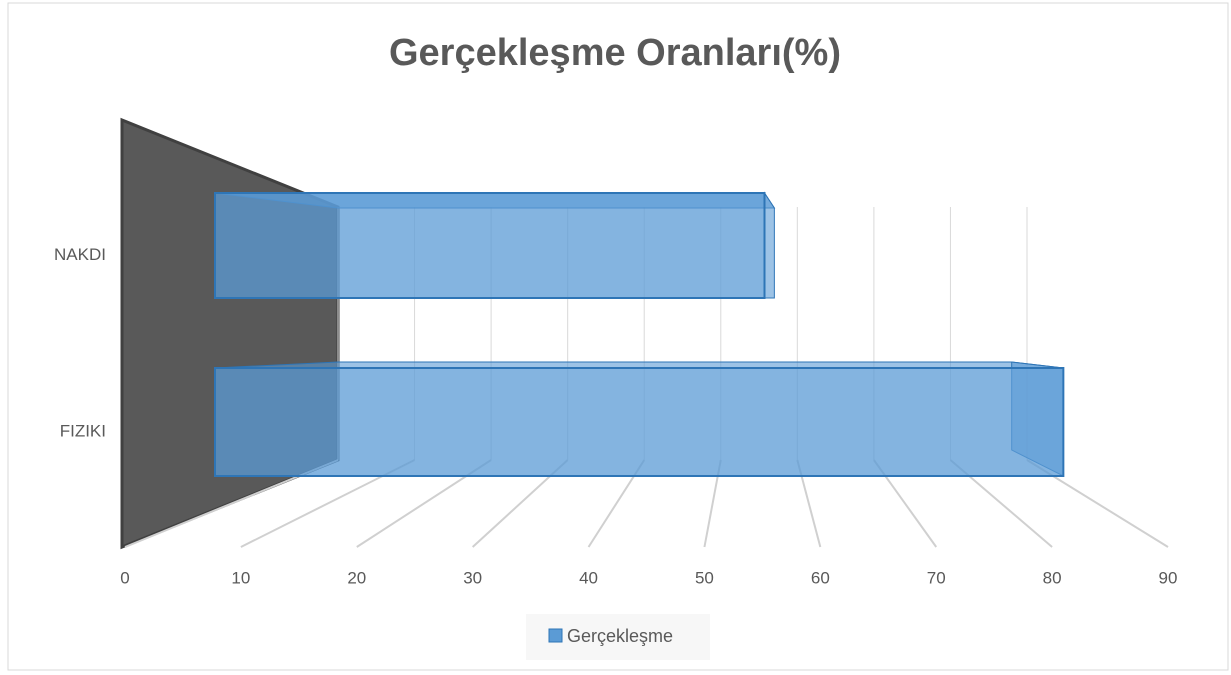  Describe the element at coordinates (615, 53) in the screenshot. I see `chart-title: Gerçekleşme Oranları(%)` at that location.